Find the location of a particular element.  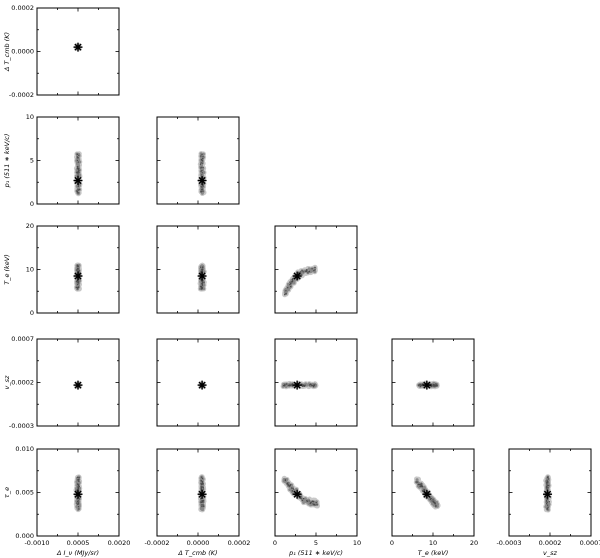

y-tick-label: 0 is located at coordinates (32, 313).